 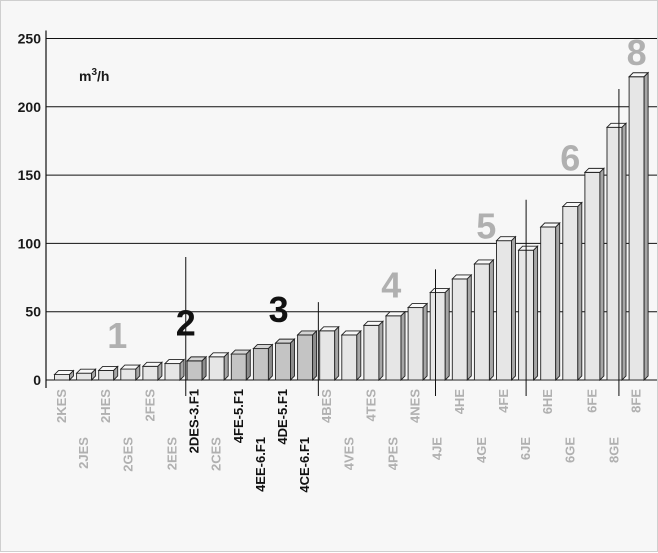 What do you see at coordinates (33, 312) in the screenshot?
I see `y-tick-label: 50` at bounding box center [33, 312].